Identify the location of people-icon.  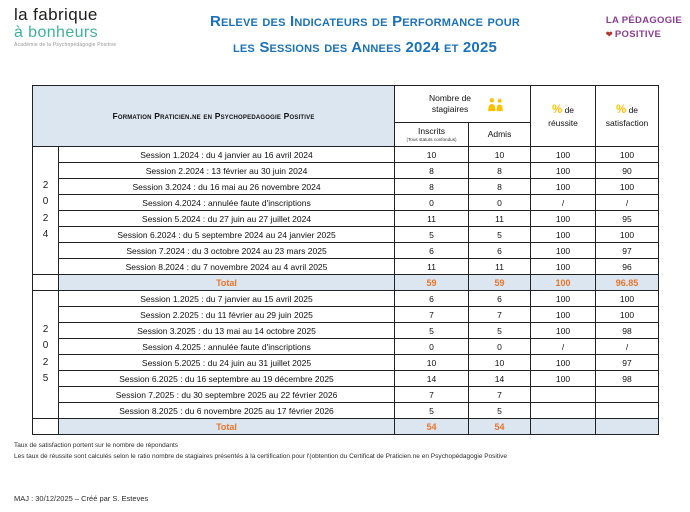
(495, 104).